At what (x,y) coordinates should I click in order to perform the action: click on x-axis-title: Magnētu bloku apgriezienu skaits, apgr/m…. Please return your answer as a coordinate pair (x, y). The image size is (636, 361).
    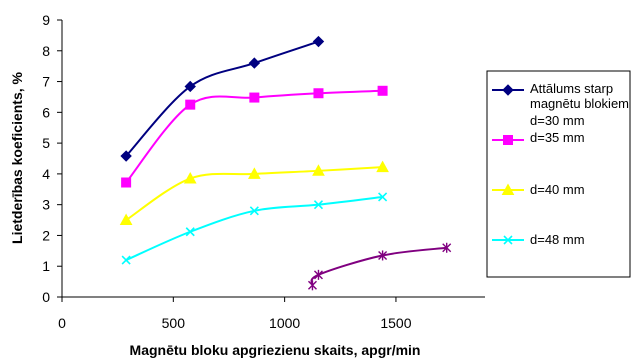
    Looking at the image, I should click on (275, 350).